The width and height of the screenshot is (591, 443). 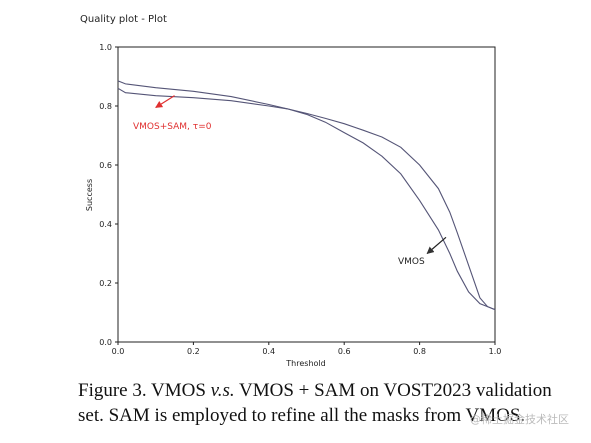 I want to click on annotation-vmos-sam: VMOS+SAM, τ=0, so click(x=172, y=127).